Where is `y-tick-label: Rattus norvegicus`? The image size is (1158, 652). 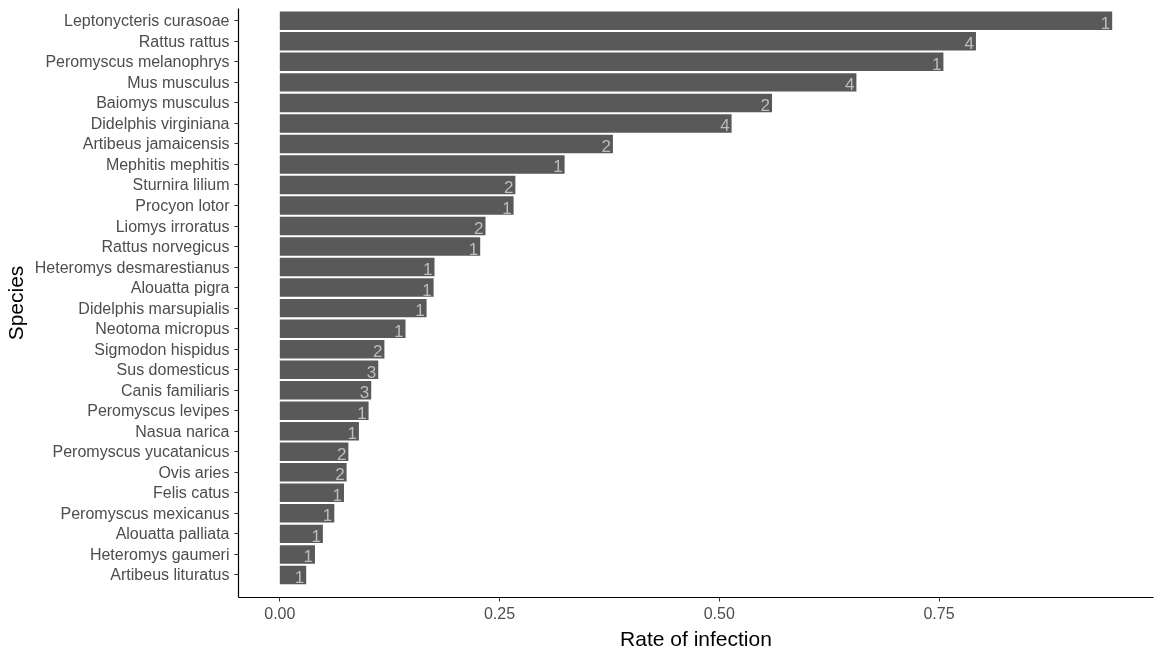 y-tick-label: Rattus norvegicus is located at coordinates (165, 247).